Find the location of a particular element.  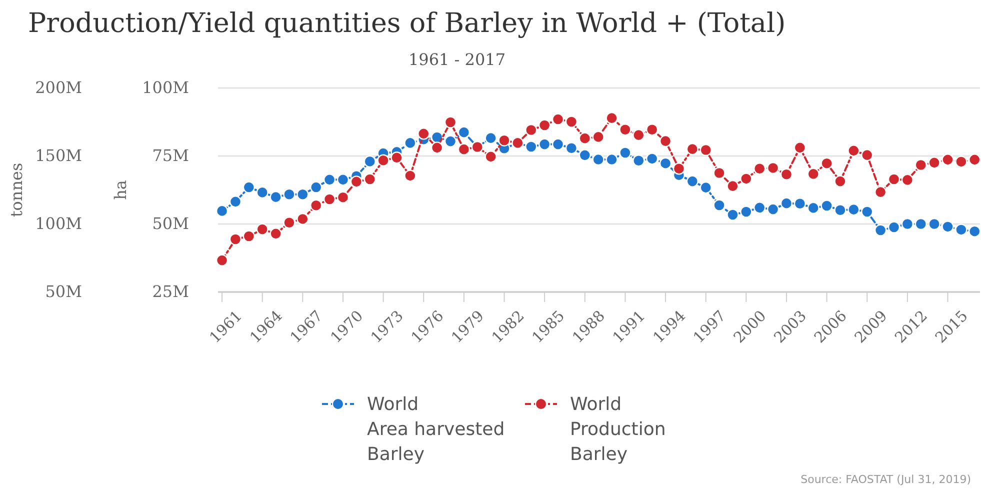

y2-tick-label: 25M is located at coordinates (170, 292).